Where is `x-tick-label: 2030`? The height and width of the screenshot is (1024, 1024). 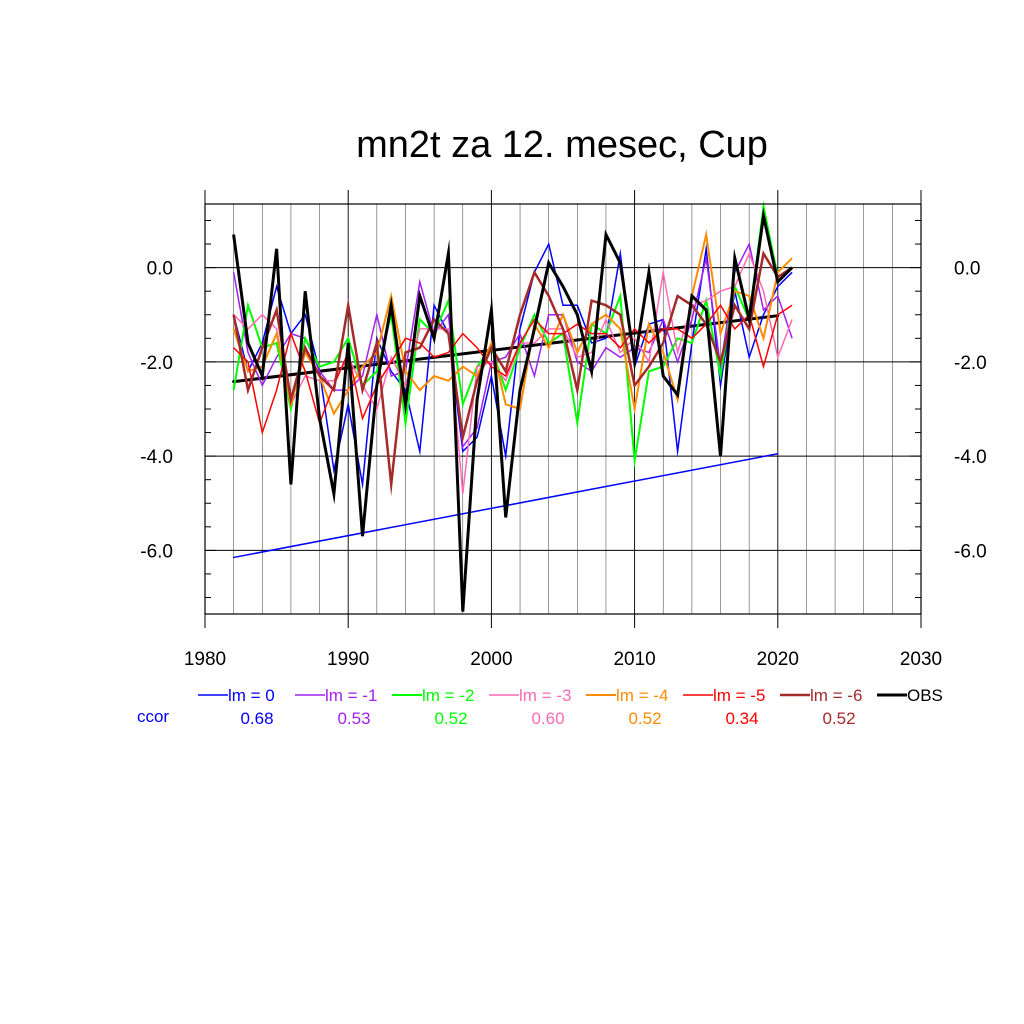
x-tick-label: 2030 is located at coordinates (921, 659).